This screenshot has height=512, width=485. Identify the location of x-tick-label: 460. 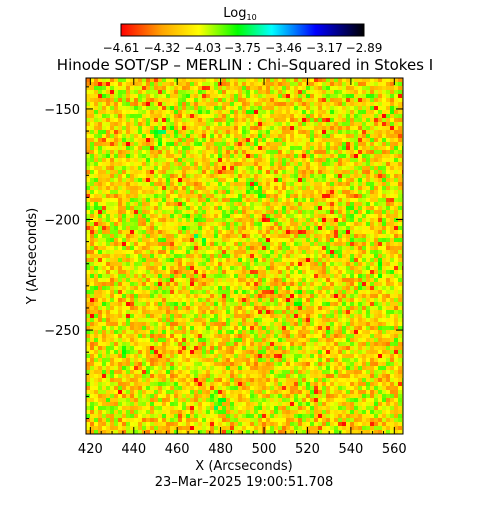
(177, 449).